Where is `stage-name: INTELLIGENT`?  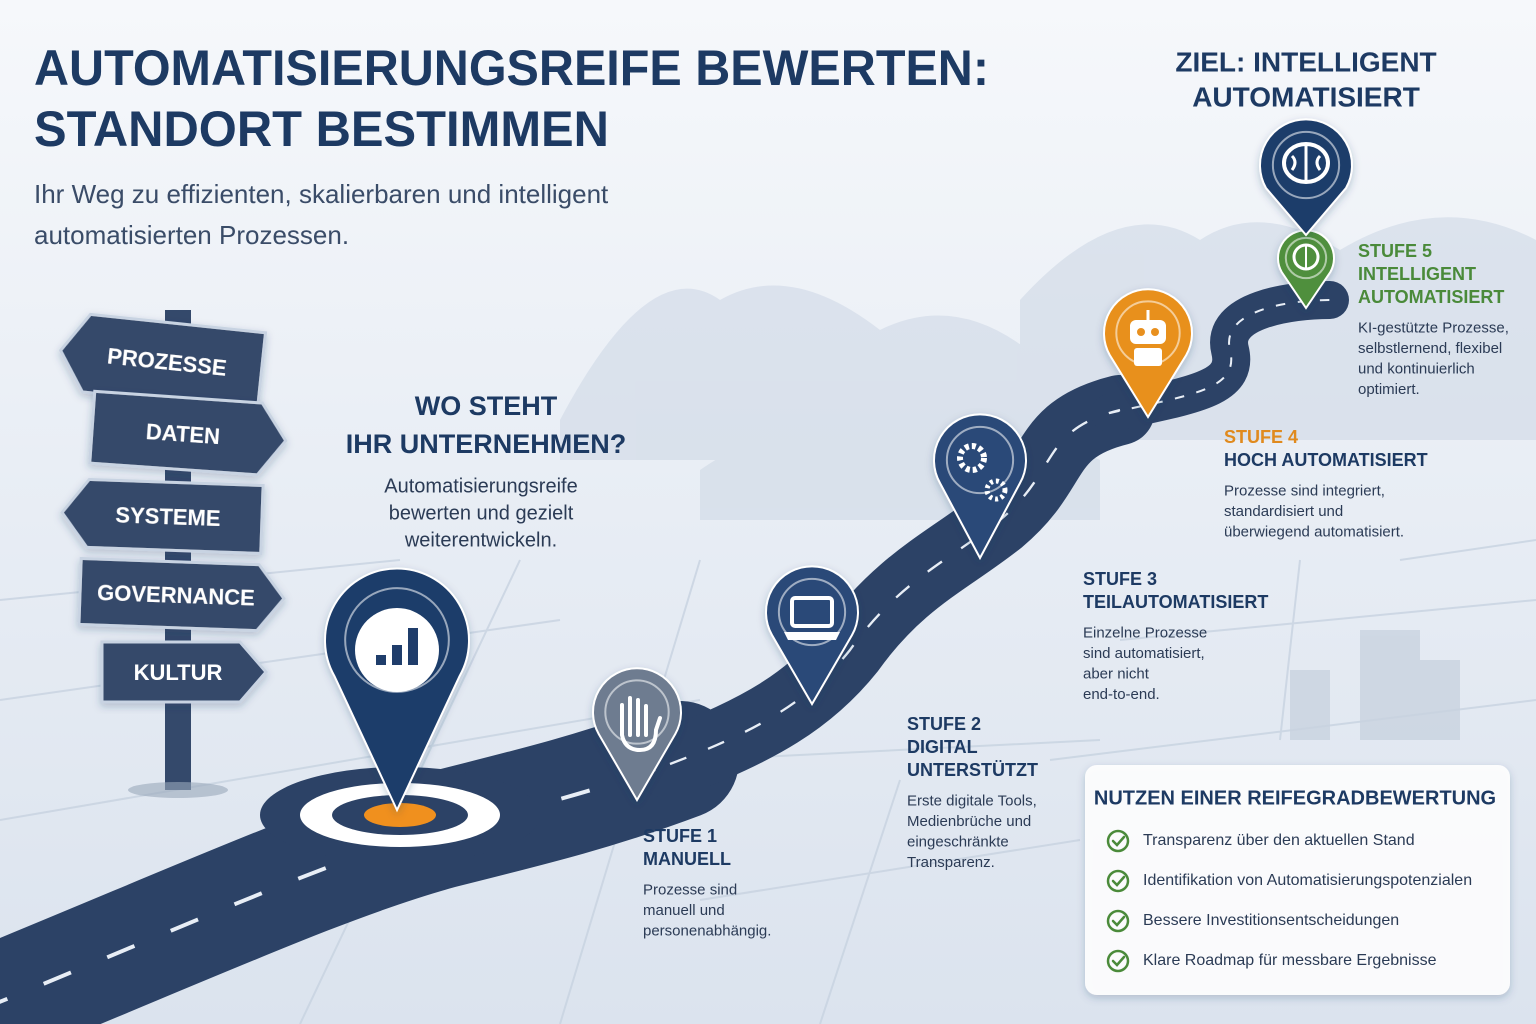 stage-name: INTELLIGENT is located at coordinates (1417, 274).